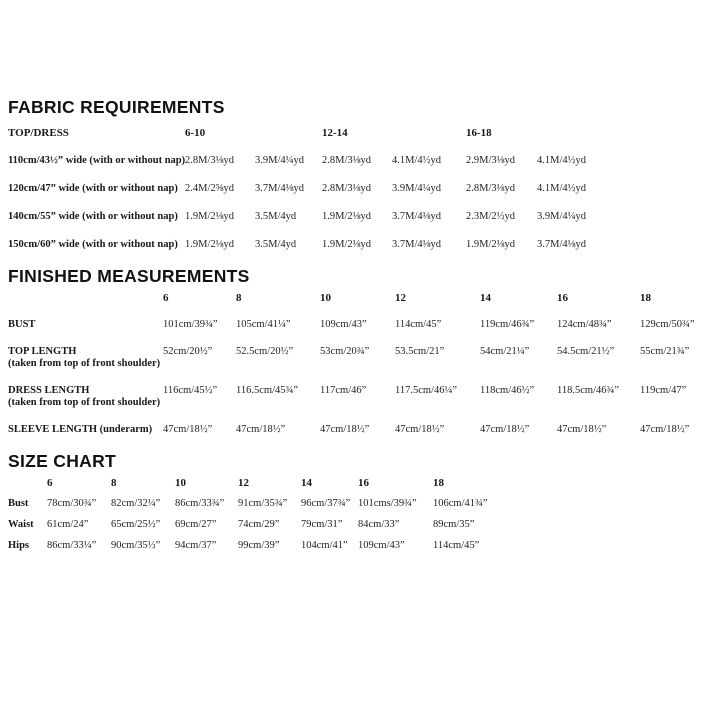 This screenshot has height=720, width=720. Describe the element at coordinates (49, 390) in the screenshot. I see `measurement-row-label-text: DRESS LENGTH` at that location.